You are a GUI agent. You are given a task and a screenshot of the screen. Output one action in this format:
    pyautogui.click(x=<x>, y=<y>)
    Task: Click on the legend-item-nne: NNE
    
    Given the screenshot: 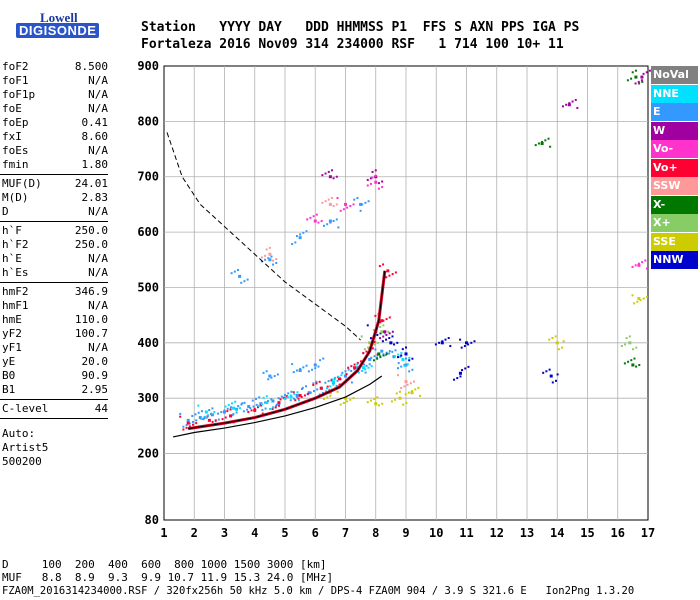 What is the action you would take?
    pyautogui.click(x=674, y=93)
    